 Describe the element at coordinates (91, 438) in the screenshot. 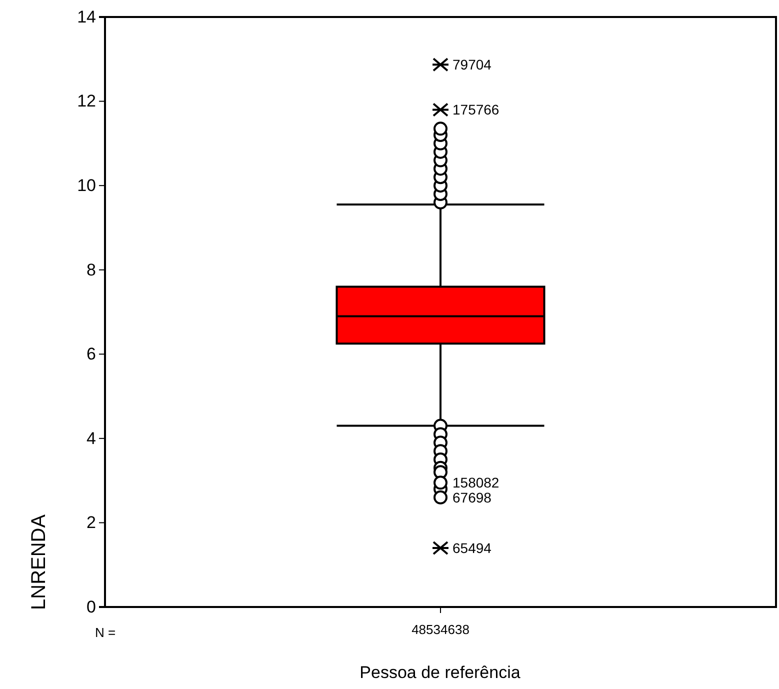

I see `y-tick-label: 4` at that location.